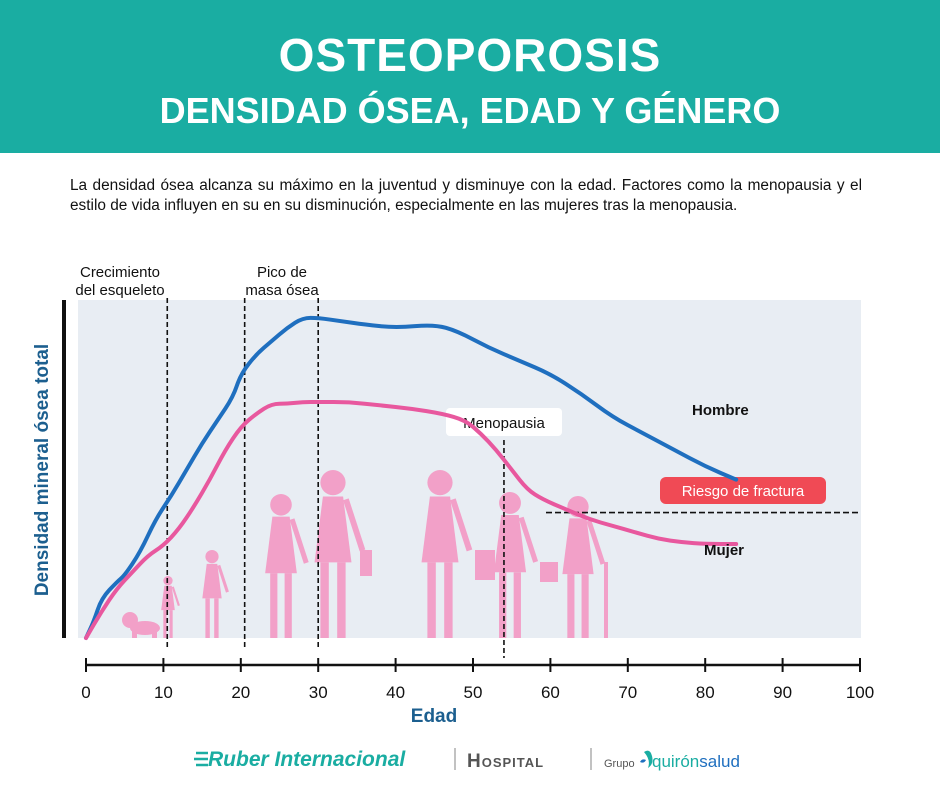 This screenshot has height=788, width=940. What do you see at coordinates (470, 55) in the screenshot?
I see `page-title: OSTEOPOROSIS` at bounding box center [470, 55].